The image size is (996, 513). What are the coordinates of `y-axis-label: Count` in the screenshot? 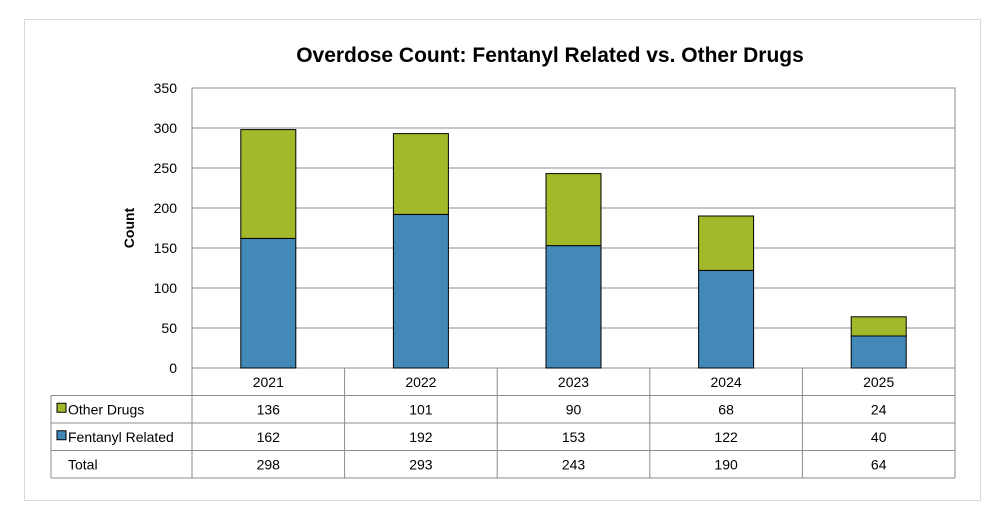 It's located at (129, 227).